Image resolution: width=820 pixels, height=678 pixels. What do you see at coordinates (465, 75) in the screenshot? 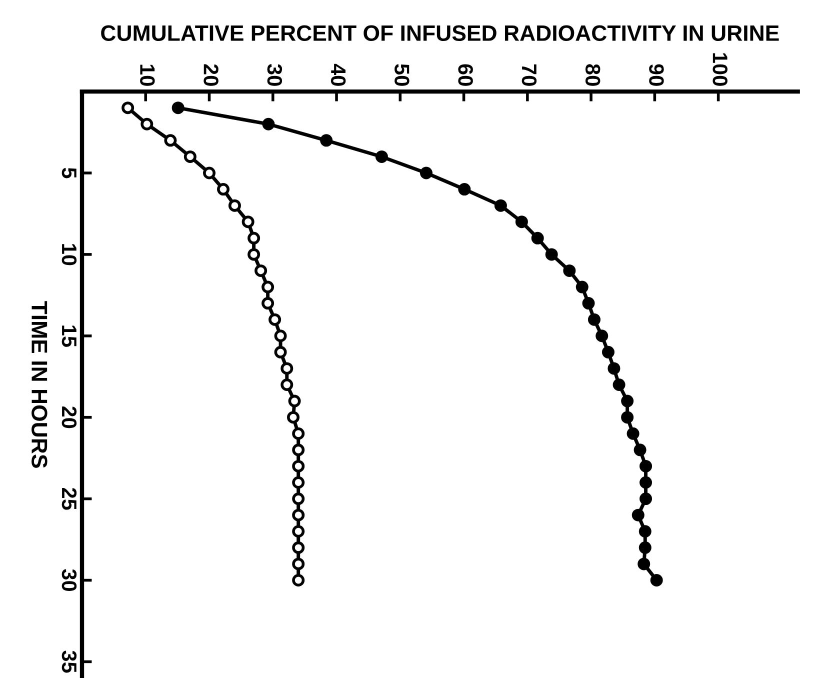
I see `x-tick-label: 60` at bounding box center [465, 75].